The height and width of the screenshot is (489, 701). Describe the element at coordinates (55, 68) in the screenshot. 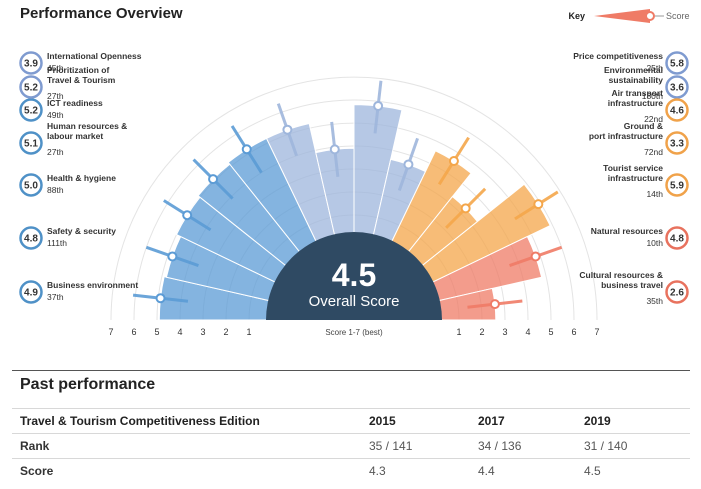

I see `pillar-rank: 45th` at that location.